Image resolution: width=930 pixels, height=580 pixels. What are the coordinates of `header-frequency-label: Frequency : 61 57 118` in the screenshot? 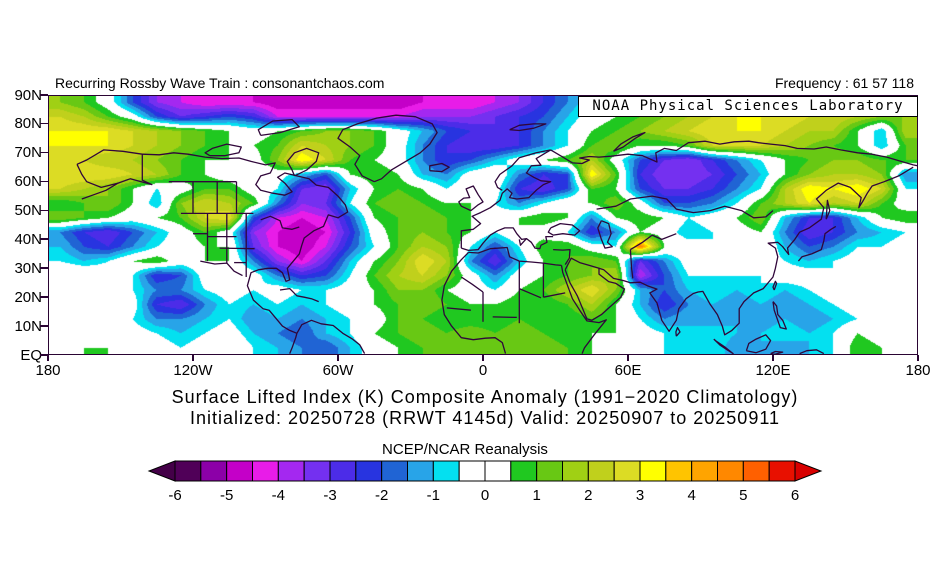 It's located at (844, 83).